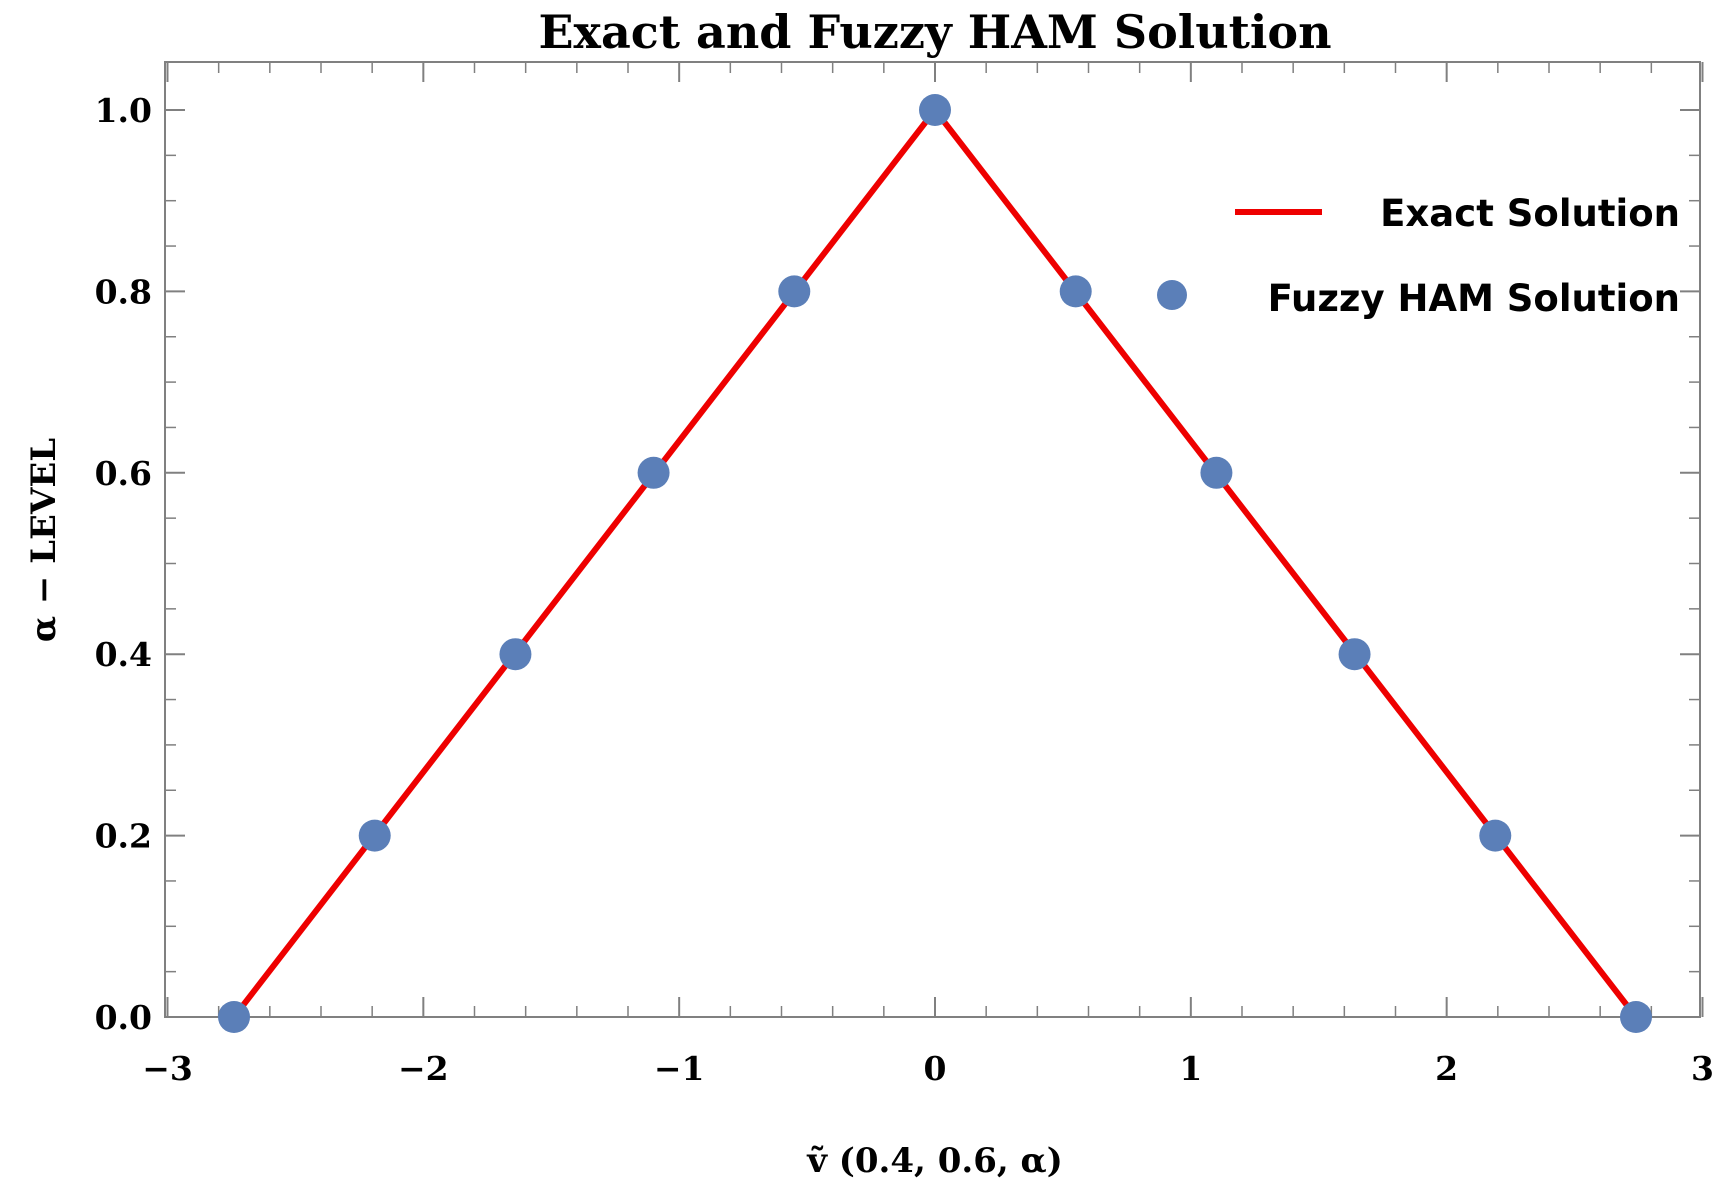 The height and width of the screenshot is (1191, 1725). I want to click on x-tick-label: −1, so click(679, 1068).